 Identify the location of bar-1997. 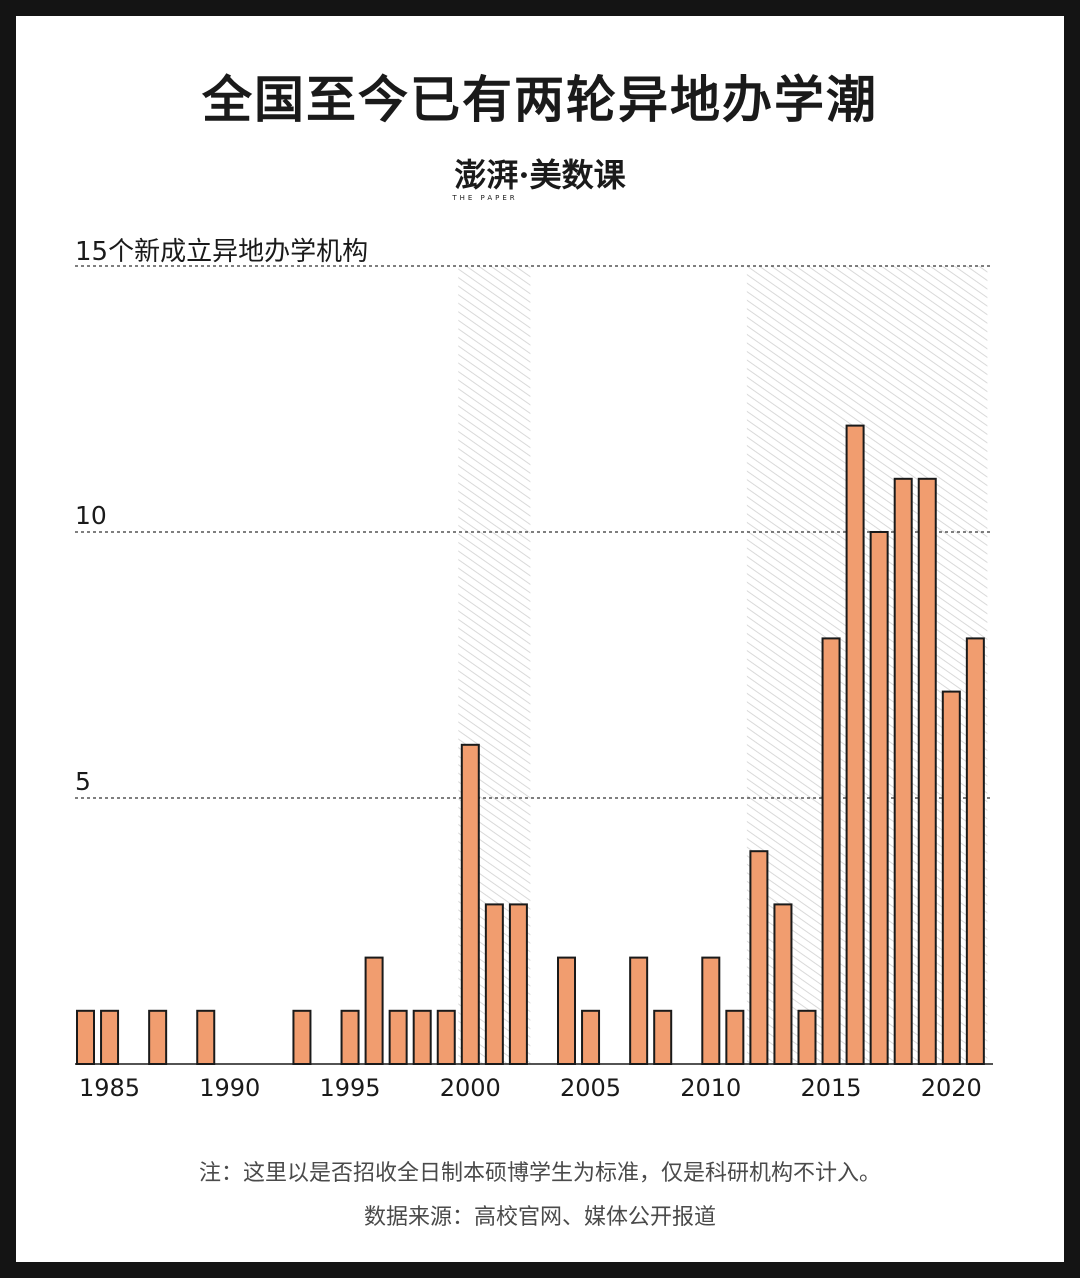
(398, 1037).